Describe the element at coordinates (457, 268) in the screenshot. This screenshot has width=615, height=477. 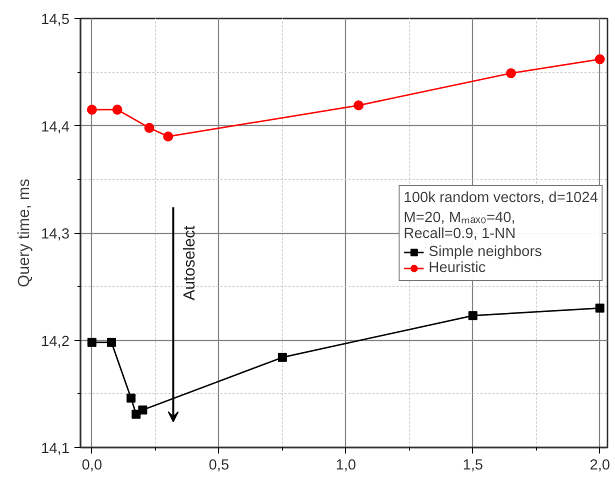
I see `legend-label: Heuristic` at that location.